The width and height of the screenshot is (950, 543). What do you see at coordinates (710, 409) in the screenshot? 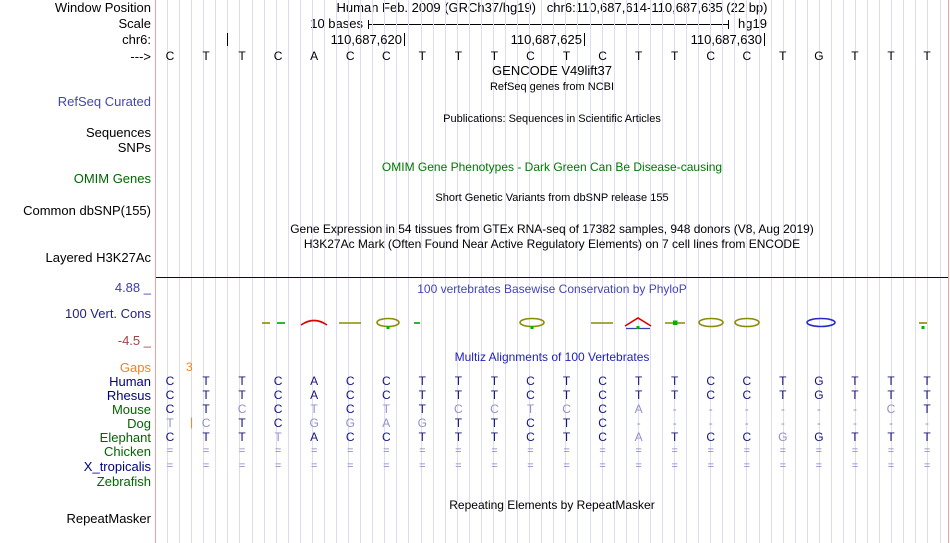
I see `alignment-base: -` at bounding box center [710, 409].